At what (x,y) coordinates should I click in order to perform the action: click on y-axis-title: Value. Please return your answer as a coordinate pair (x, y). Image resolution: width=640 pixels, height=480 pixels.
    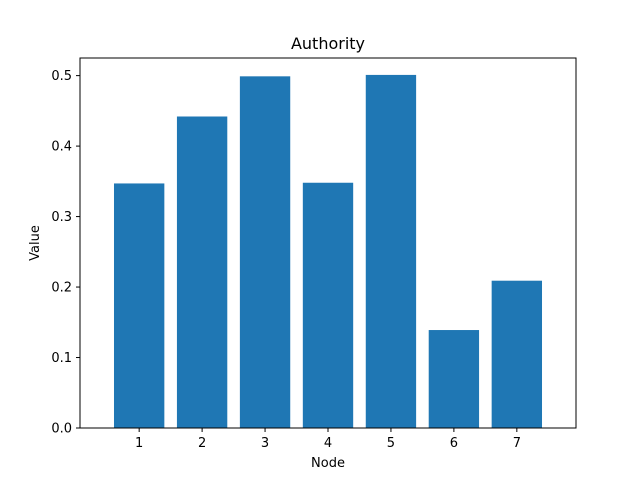
    Looking at the image, I should click on (35, 243).